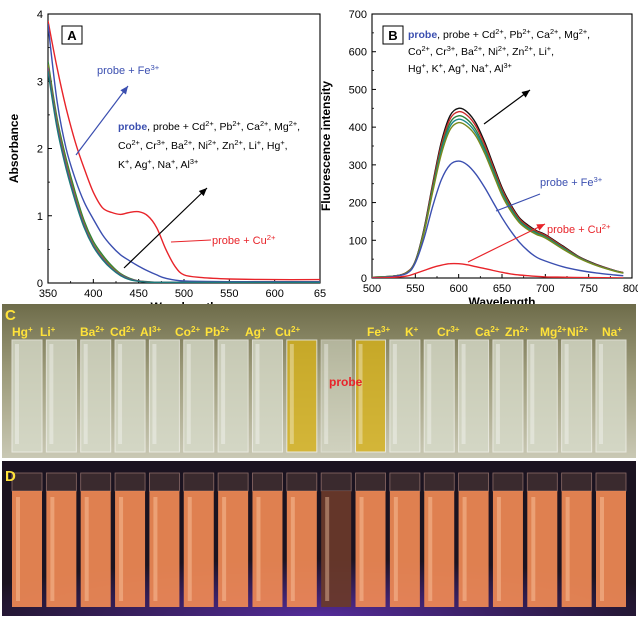 The image size is (638, 618). I want to click on y-tick-label: 3, so click(40, 82).